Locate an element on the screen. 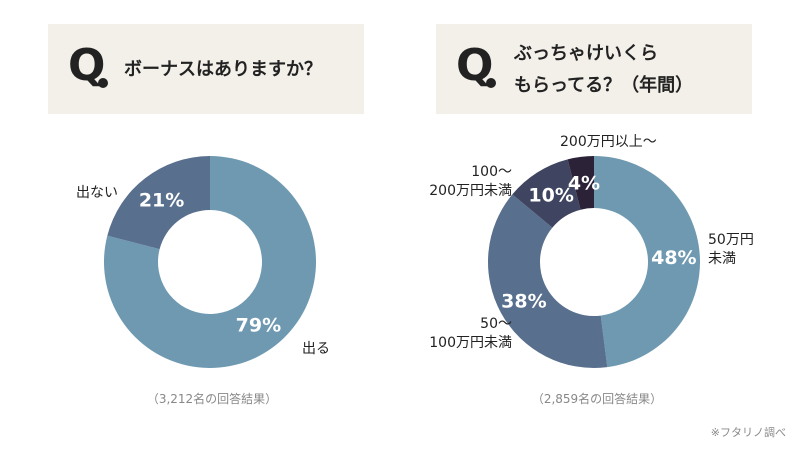 The height and width of the screenshot is (450, 800). slice-value-label: 38% is located at coordinates (523, 302).